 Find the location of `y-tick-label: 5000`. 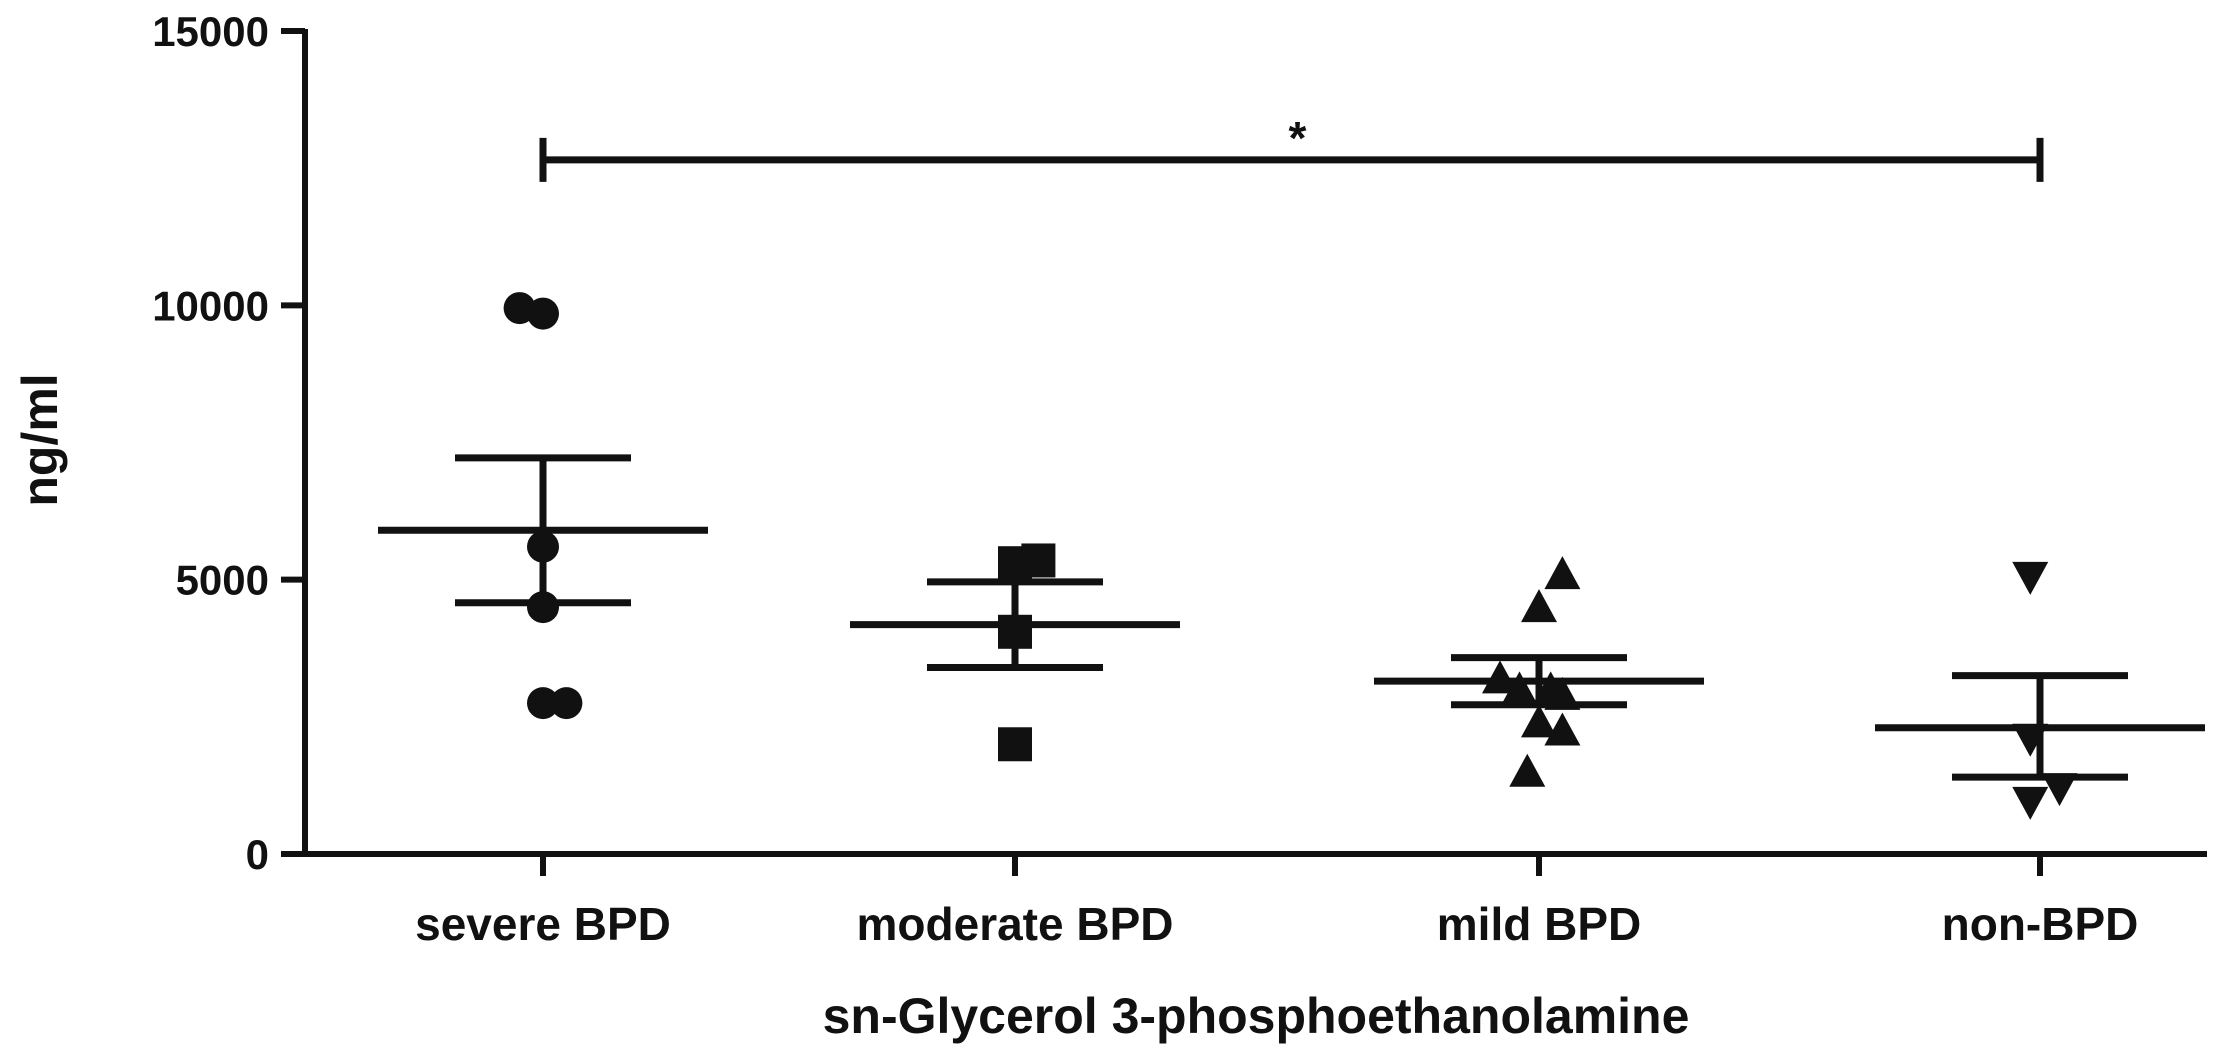

y-tick-label: 5000 is located at coordinates (222, 580).